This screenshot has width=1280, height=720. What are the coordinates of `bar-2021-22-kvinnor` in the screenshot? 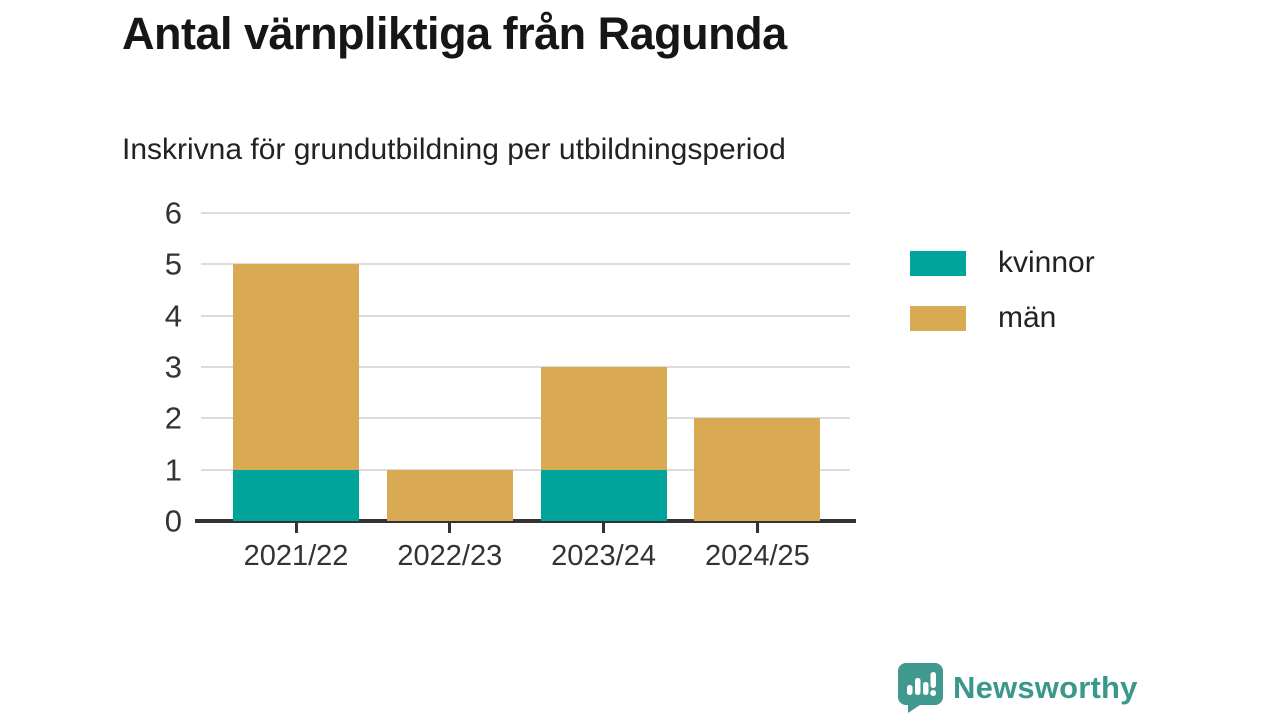 It's located at (296, 495).